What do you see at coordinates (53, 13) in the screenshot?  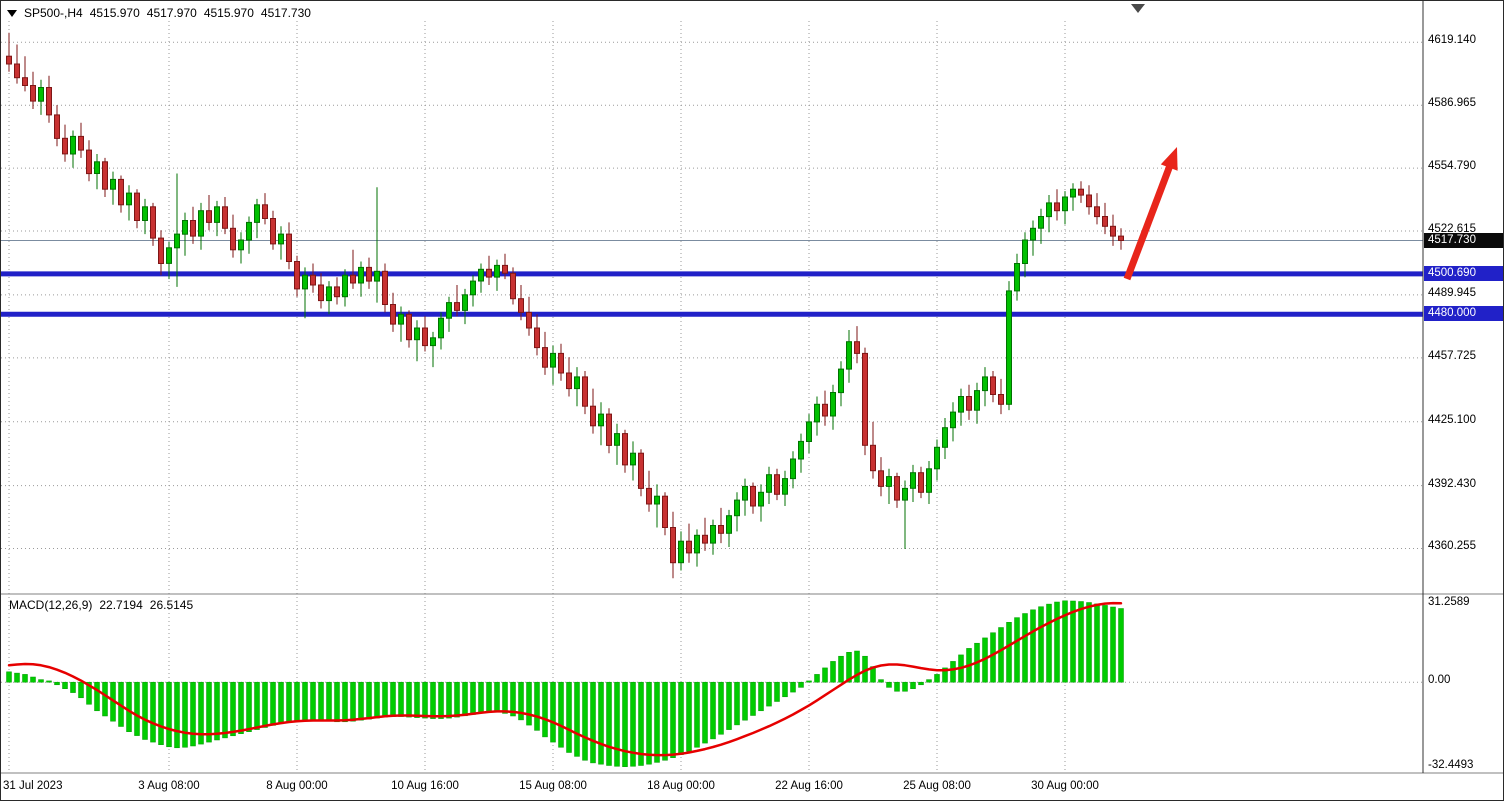 I see `symbol-period-label: SP500-,H4` at bounding box center [53, 13].